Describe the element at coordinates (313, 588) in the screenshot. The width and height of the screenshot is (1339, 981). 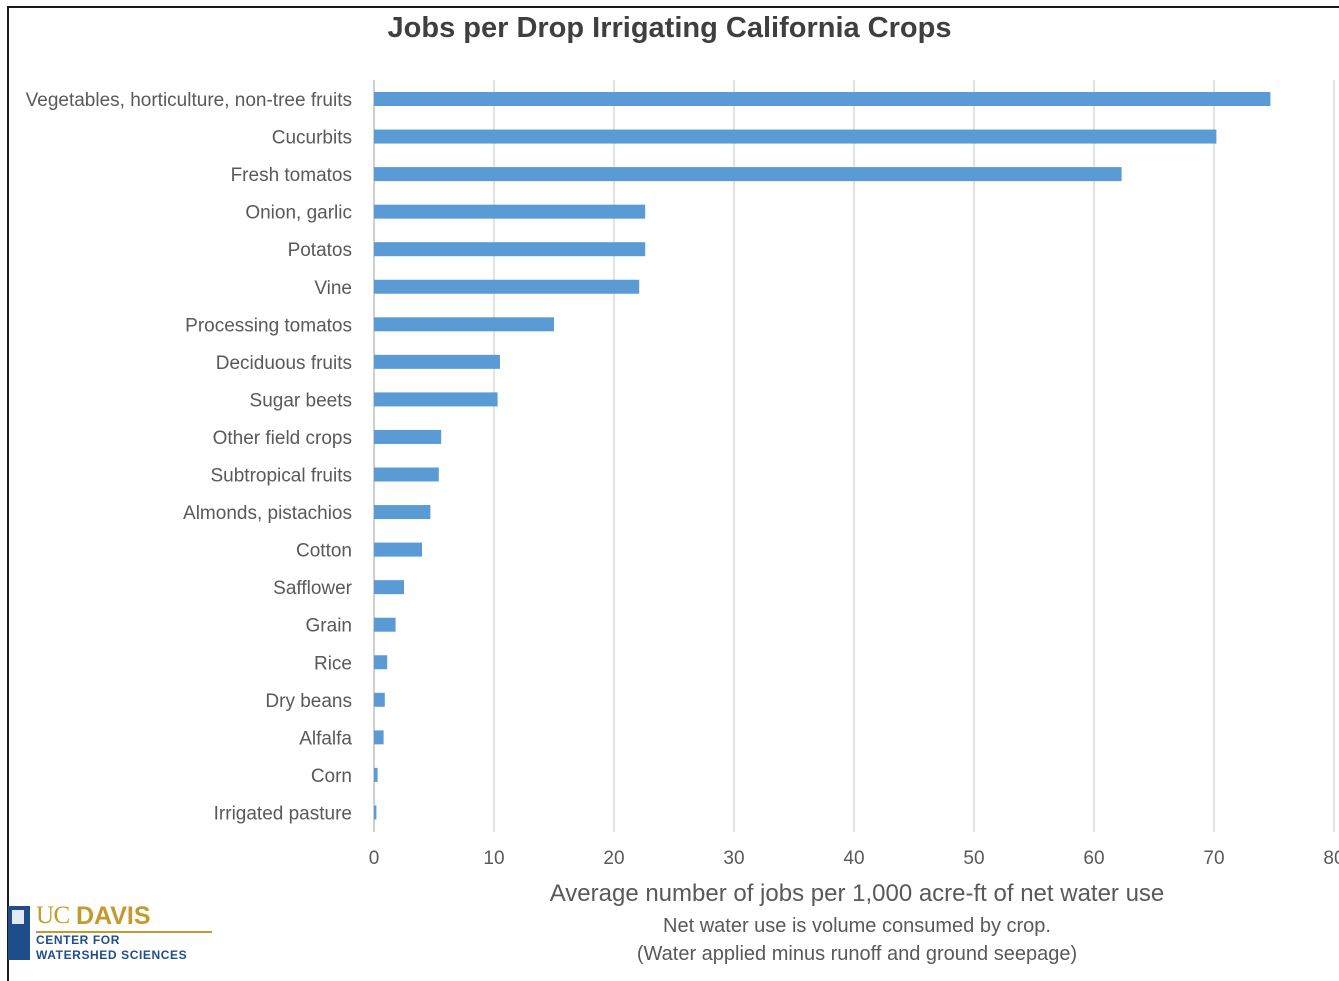
I see `category-label: Safflower` at that location.